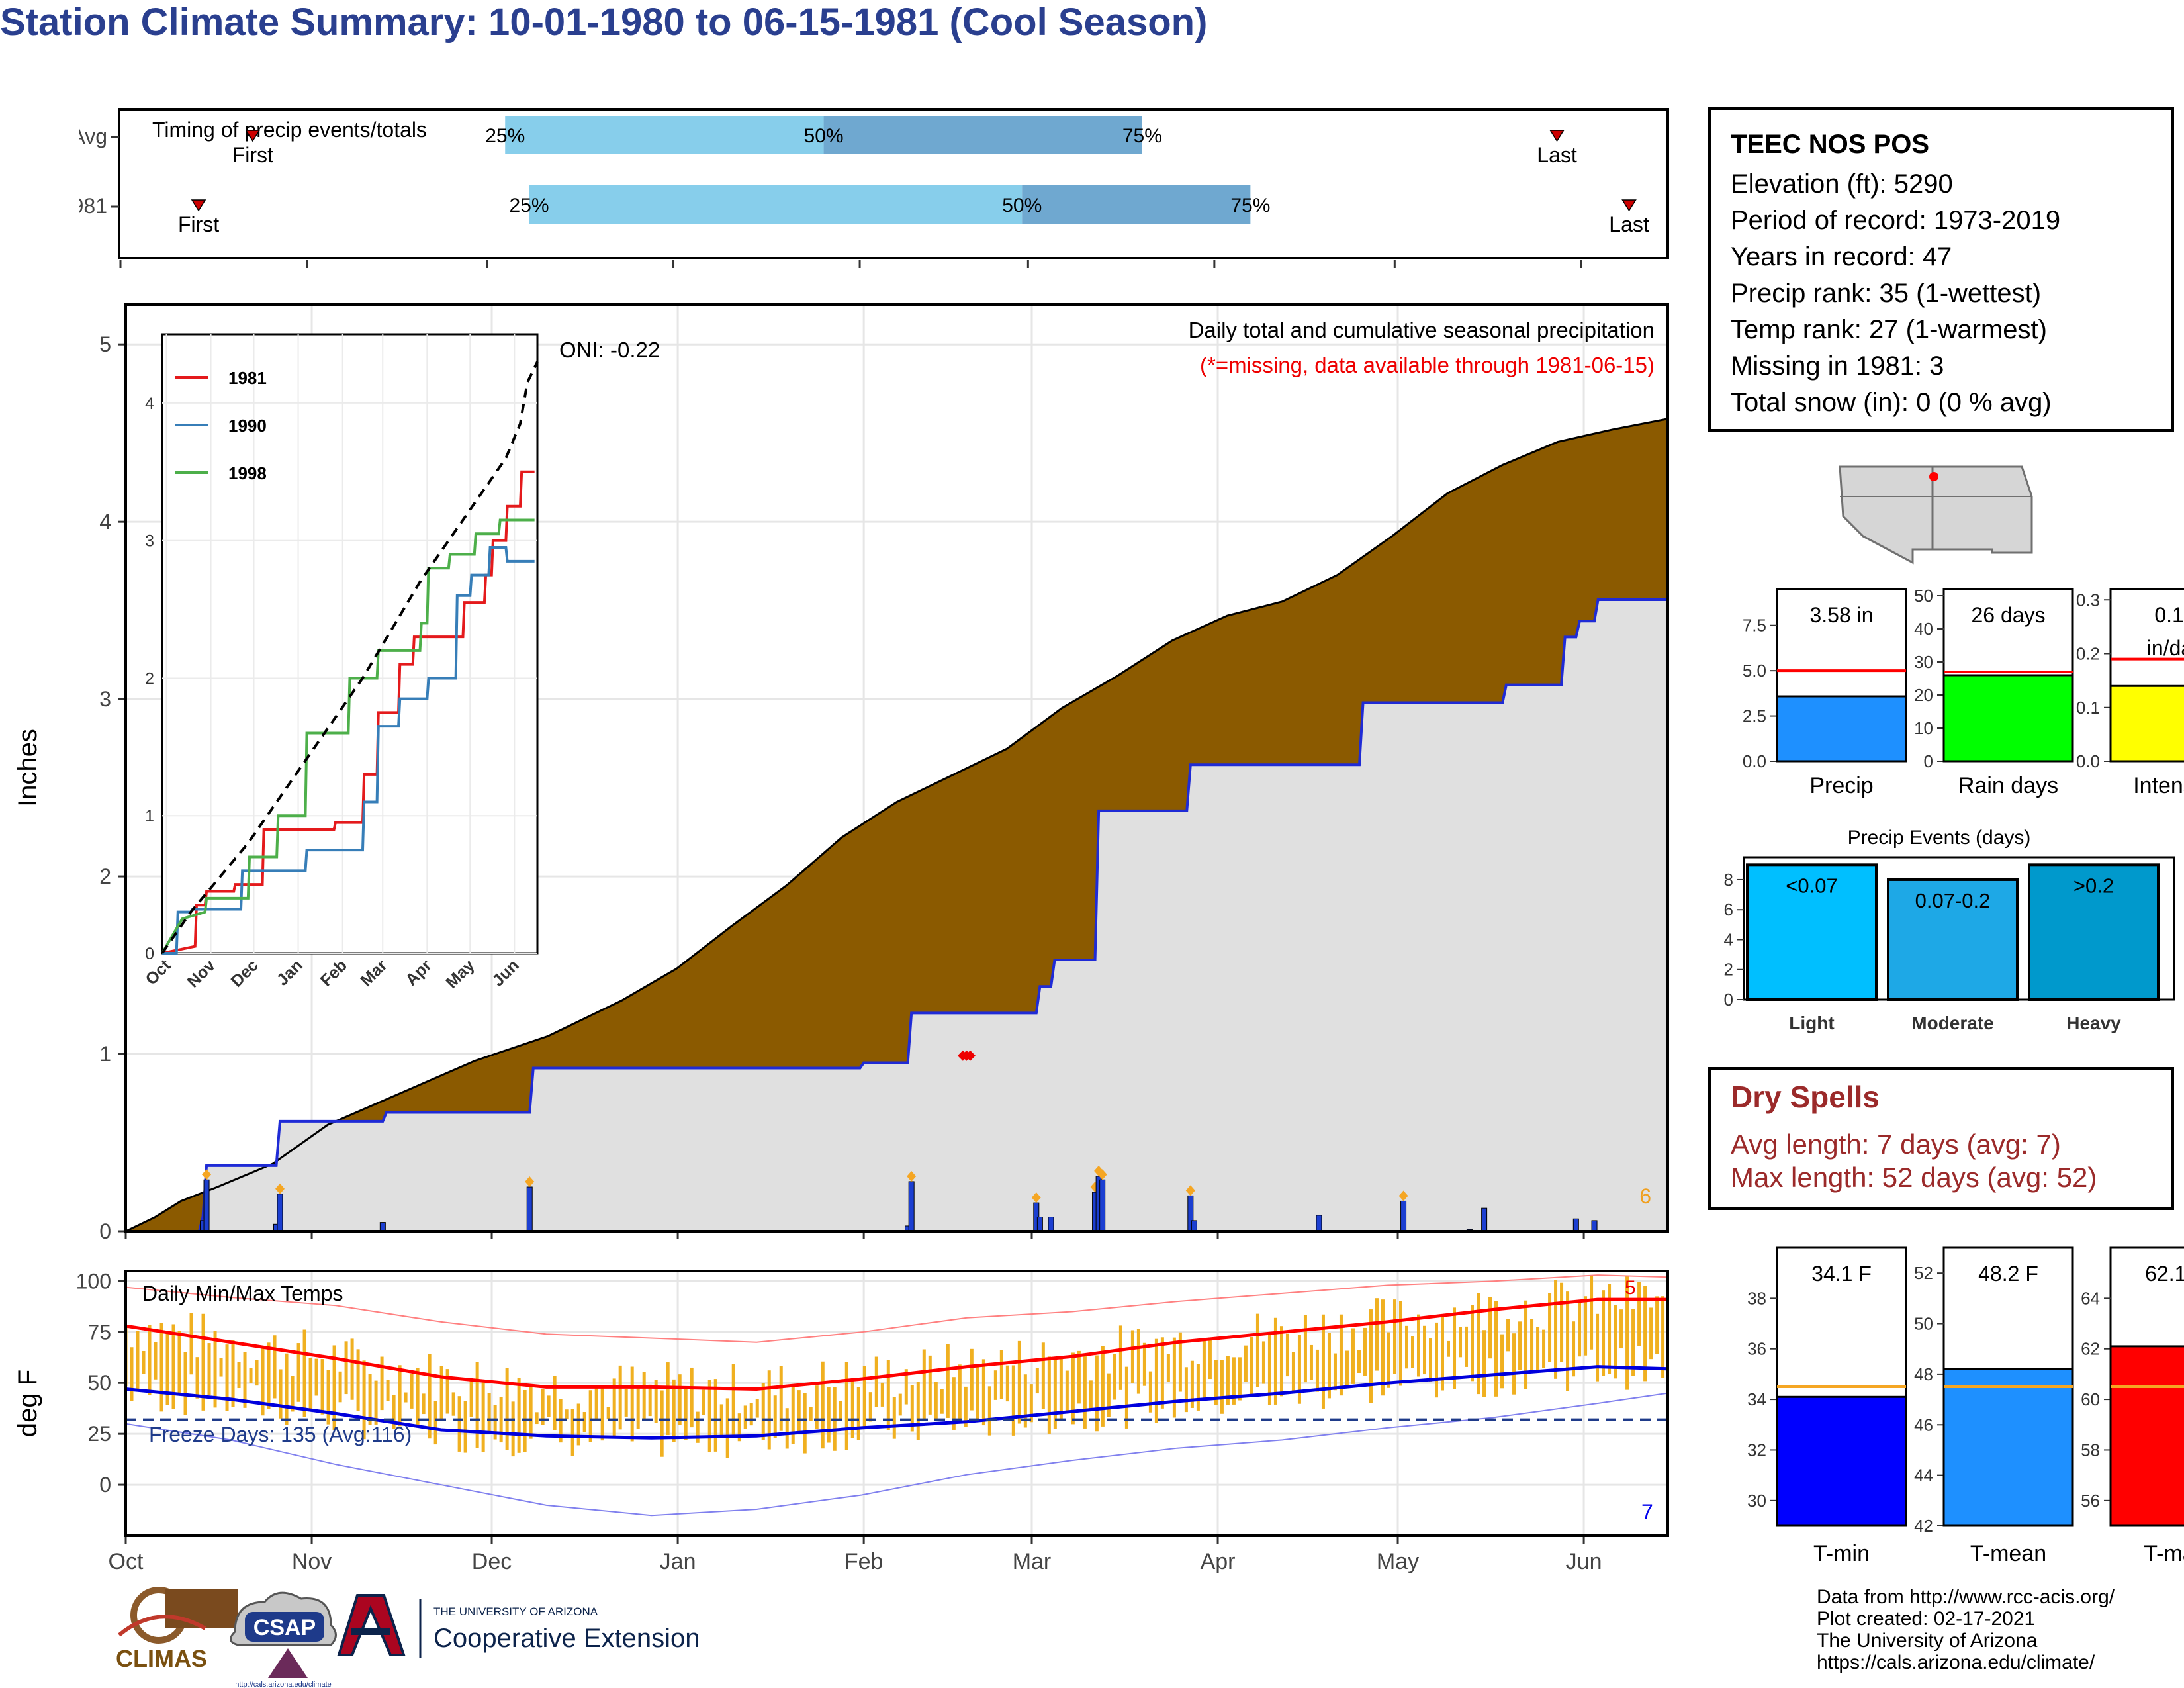 This screenshot has width=2184, height=1688. I want to click on avg-min-line, so click(896, 1402).